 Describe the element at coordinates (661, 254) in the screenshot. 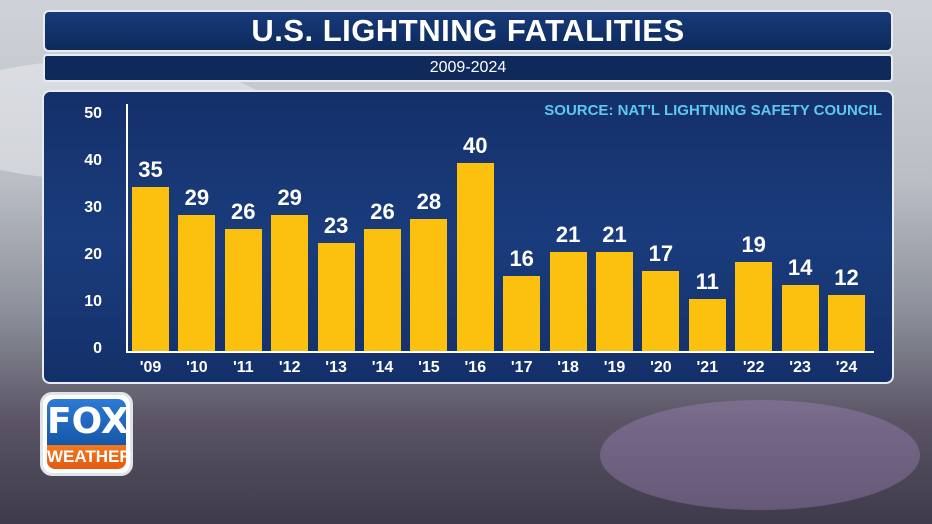

I see `bar-value-label: 17` at that location.